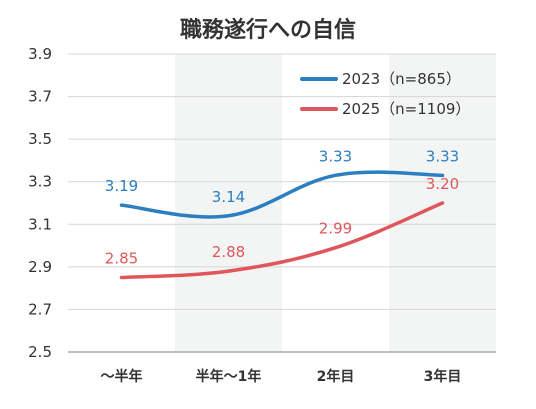 This screenshot has width=536, height=409. What do you see at coordinates (40, 97) in the screenshot?
I see `y-tick-label: 3.7` at bounding box center [40, 97].